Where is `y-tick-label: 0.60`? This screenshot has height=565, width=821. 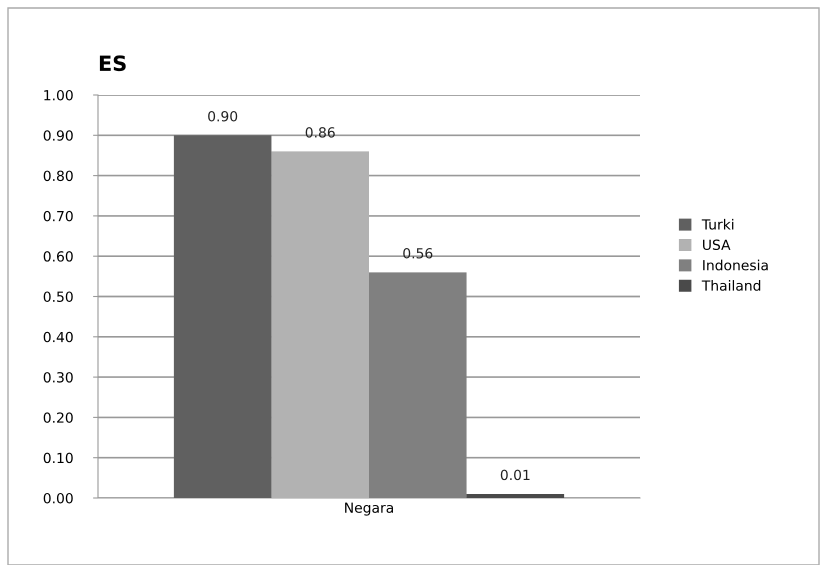
y-tick-label: 0.60 is located at coordinates (58, 256).